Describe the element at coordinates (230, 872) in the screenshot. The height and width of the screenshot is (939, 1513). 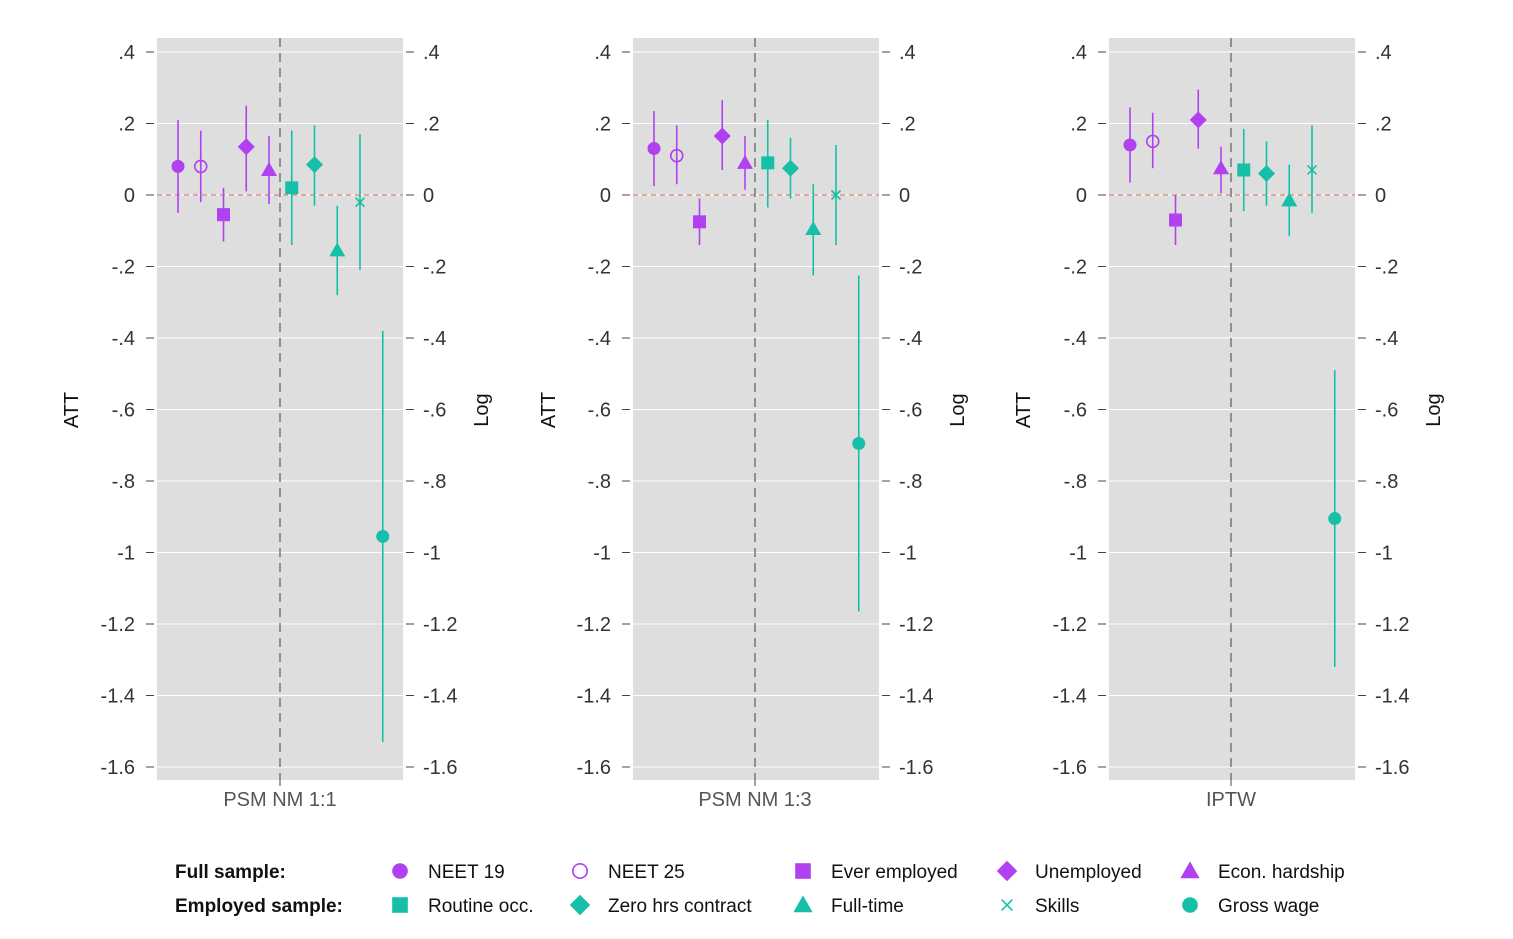
I see `legend-heading-full-sample: Full sample:` at that location.